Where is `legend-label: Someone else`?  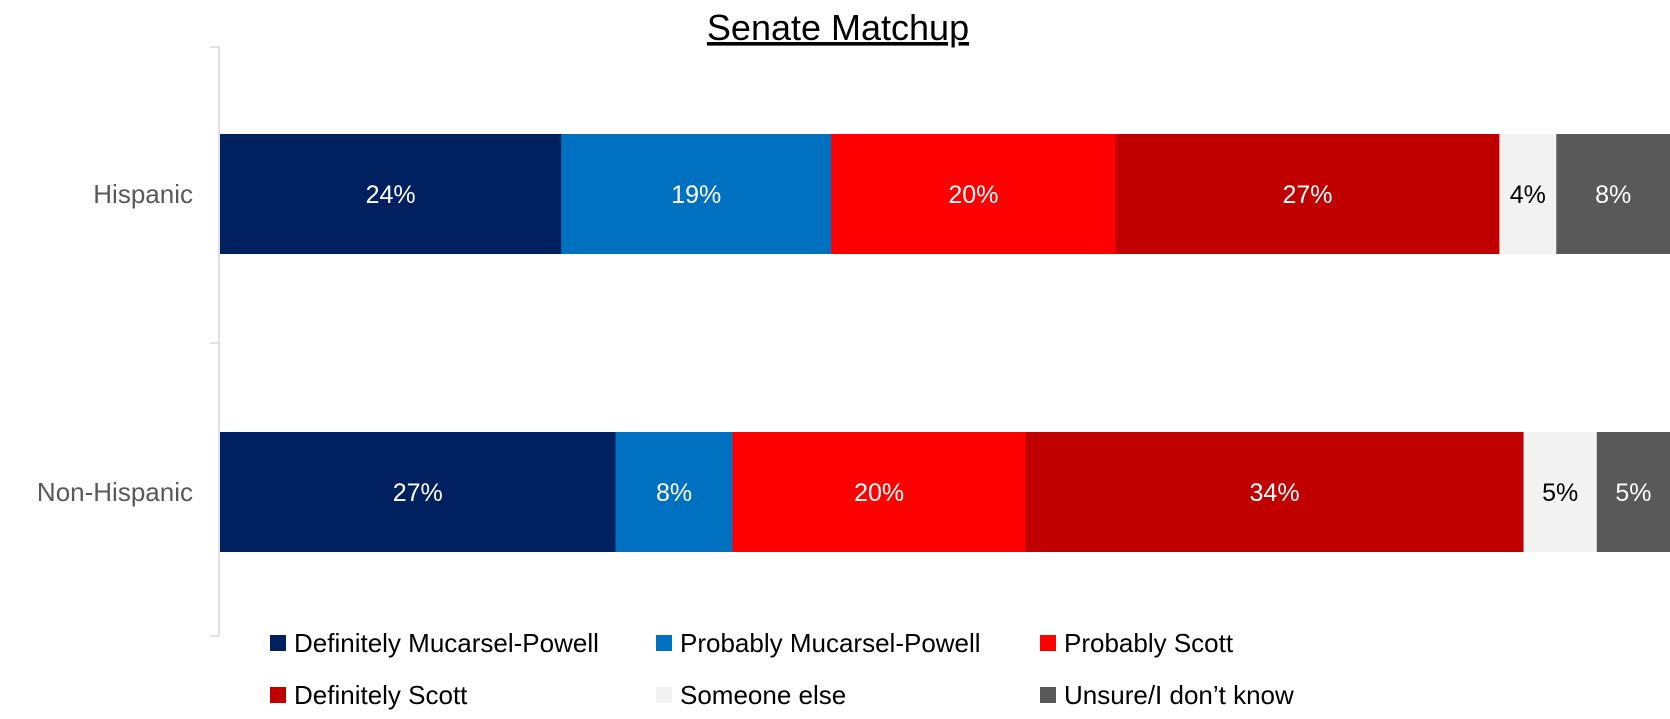 legend-label: Someone else is located at coordinates (763, 695).